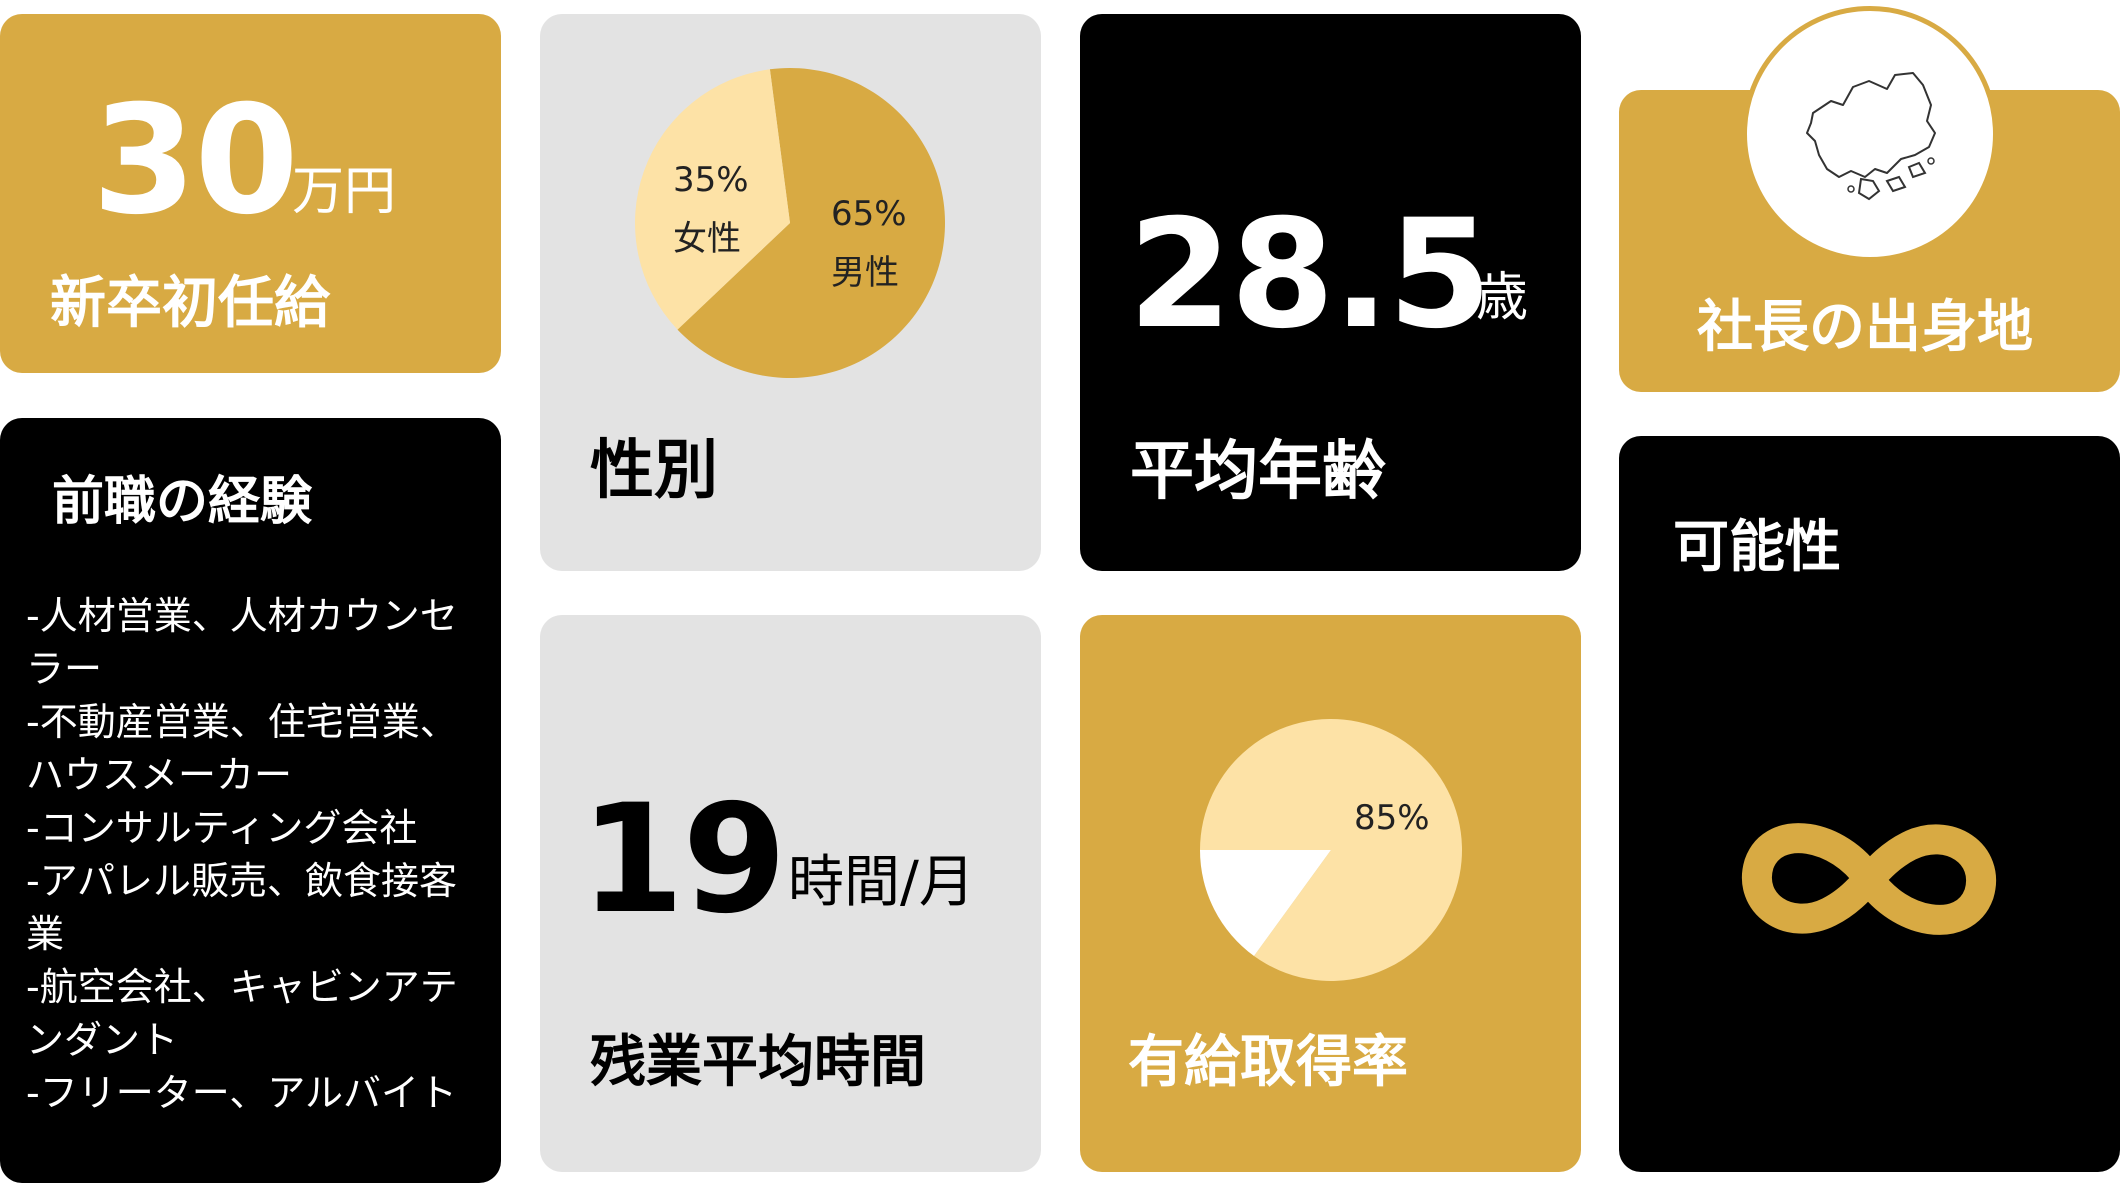 This screenshot has width=2120, height=1192. I want to click on gender-card: 35% 女性 65% 男性 性別, so click(790, 292).